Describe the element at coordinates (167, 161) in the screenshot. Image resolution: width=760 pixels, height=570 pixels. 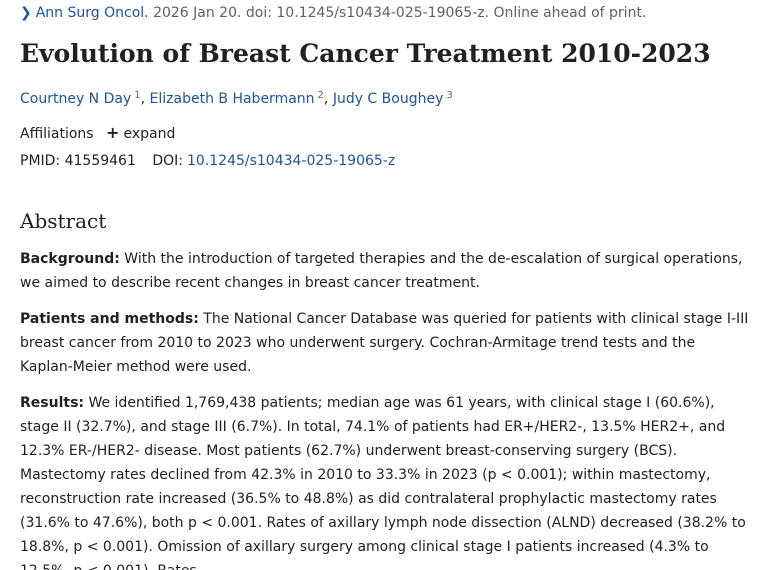
I see `doi-label: DOI:` at that location.